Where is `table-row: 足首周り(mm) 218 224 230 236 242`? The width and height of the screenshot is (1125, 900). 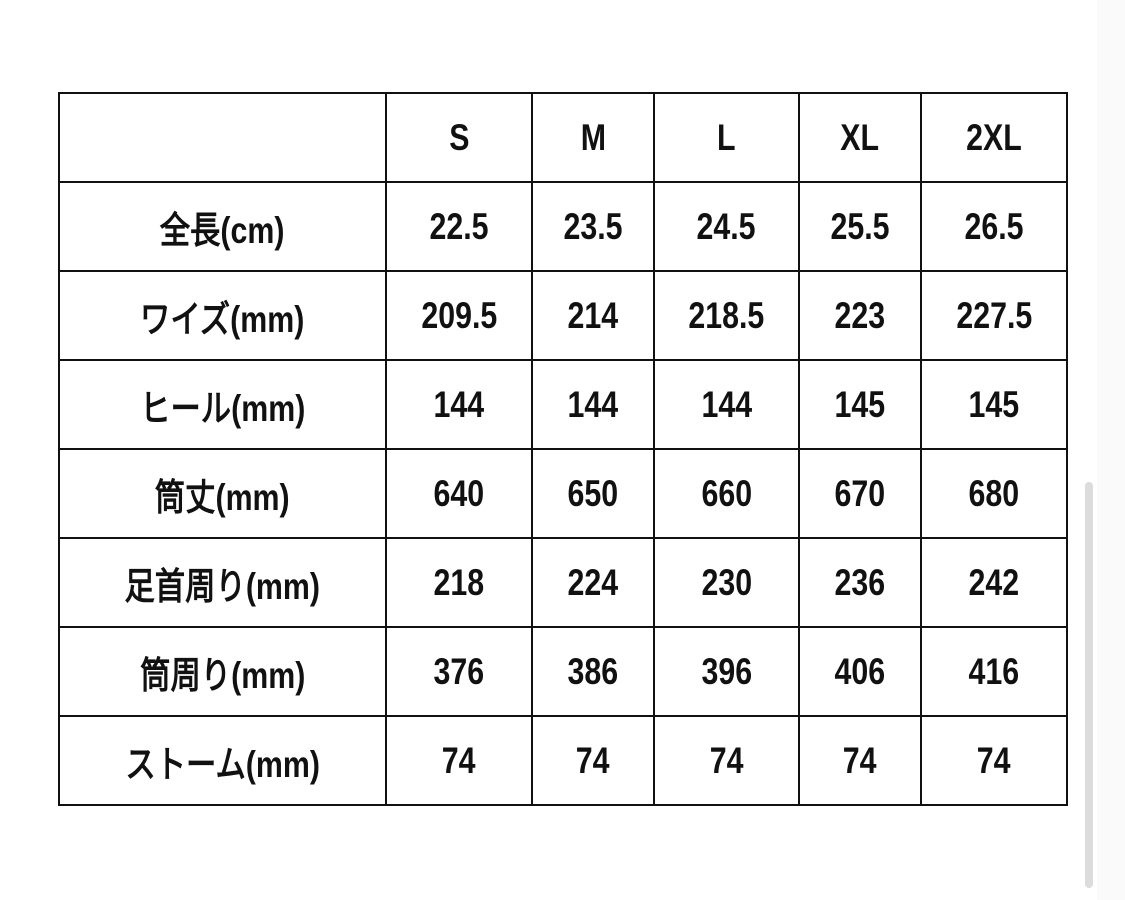 table-row: 足首周り(mm) 218 224 230 236 242 is located at coordinates (563, 582).